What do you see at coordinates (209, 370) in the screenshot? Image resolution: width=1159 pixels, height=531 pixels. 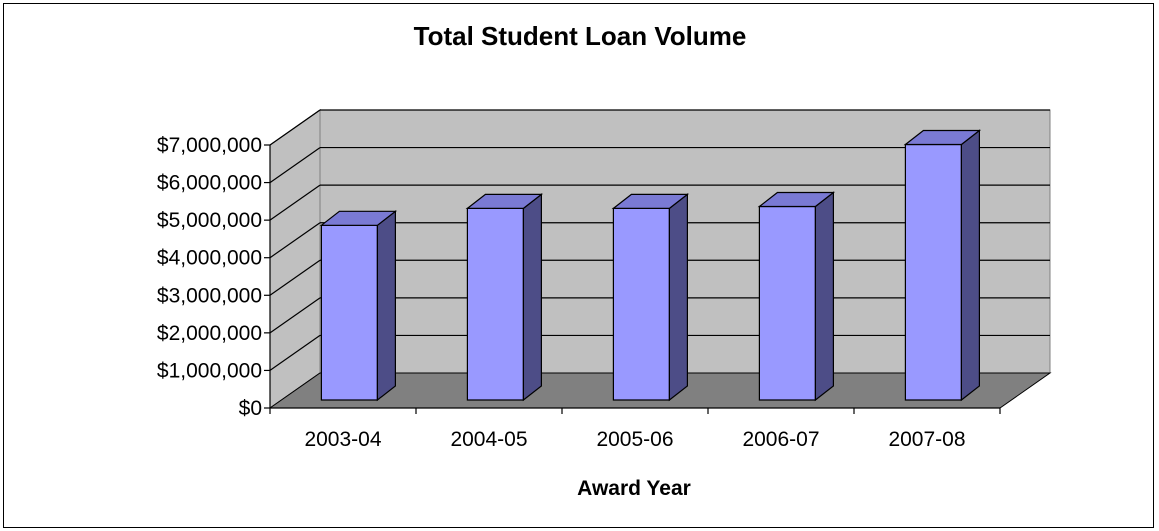 I see `y-tick-label: $1,000,000` at bounding box center [209, 370].